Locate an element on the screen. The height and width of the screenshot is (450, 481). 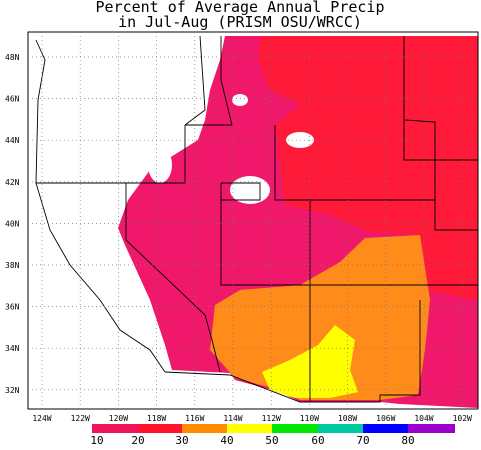
lon-label: 120W is located at coordinates (118, 418).